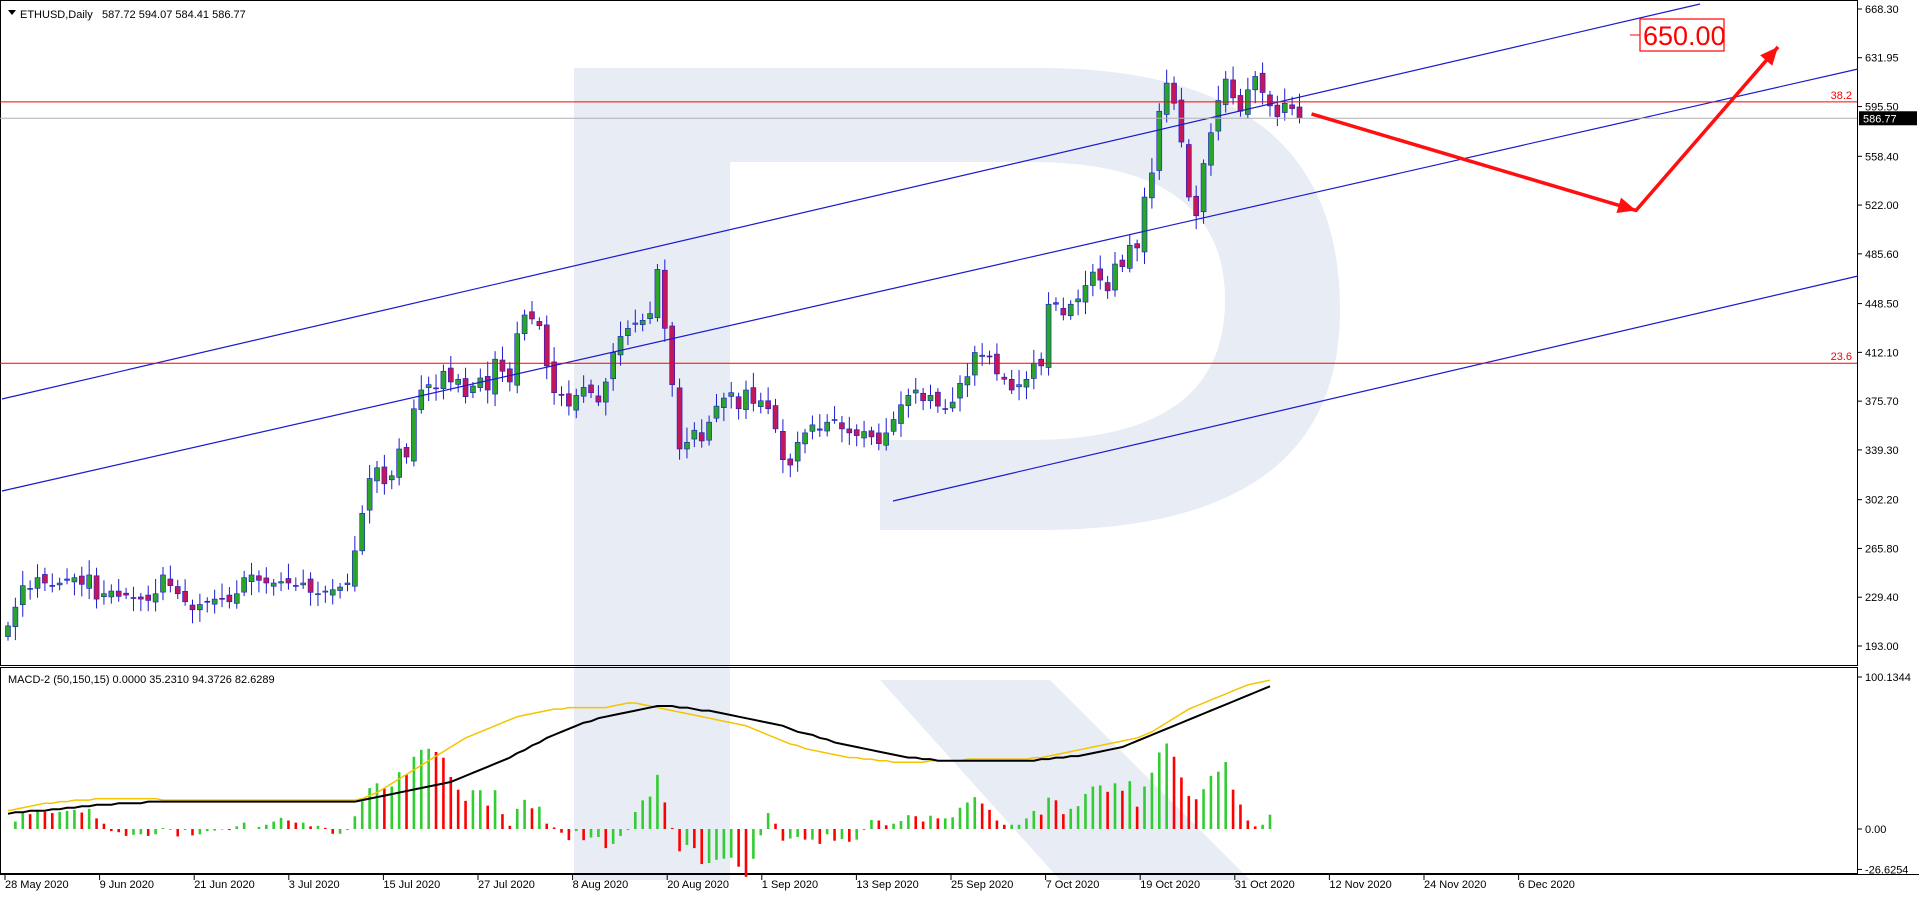 This screenshot has width=1919, height=906. What do you see at coordinates (639, 745) in the screenshot?
I see `macd-signal-line` at bounding box center [639, 745].